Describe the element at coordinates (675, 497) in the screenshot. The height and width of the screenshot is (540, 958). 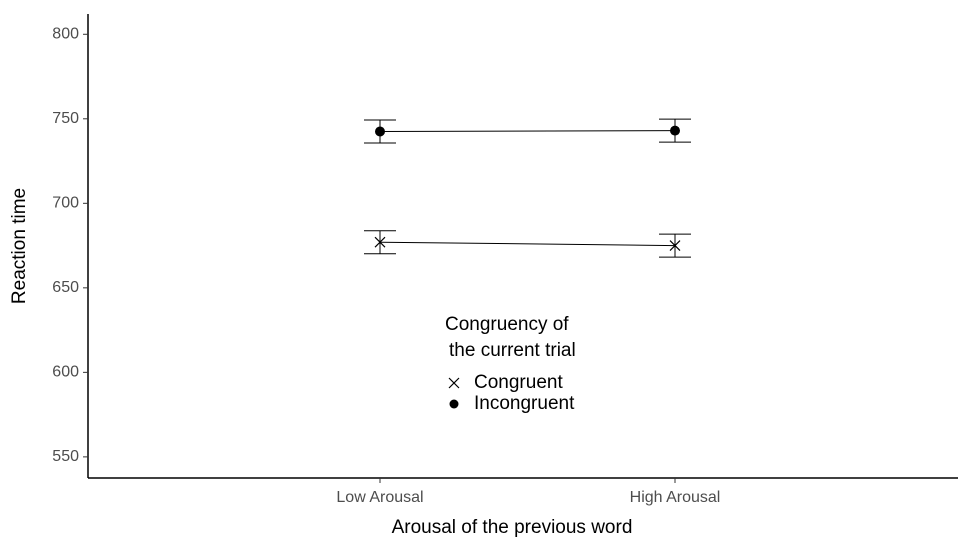
I see `x-tick-label: High Arousal` at that location.